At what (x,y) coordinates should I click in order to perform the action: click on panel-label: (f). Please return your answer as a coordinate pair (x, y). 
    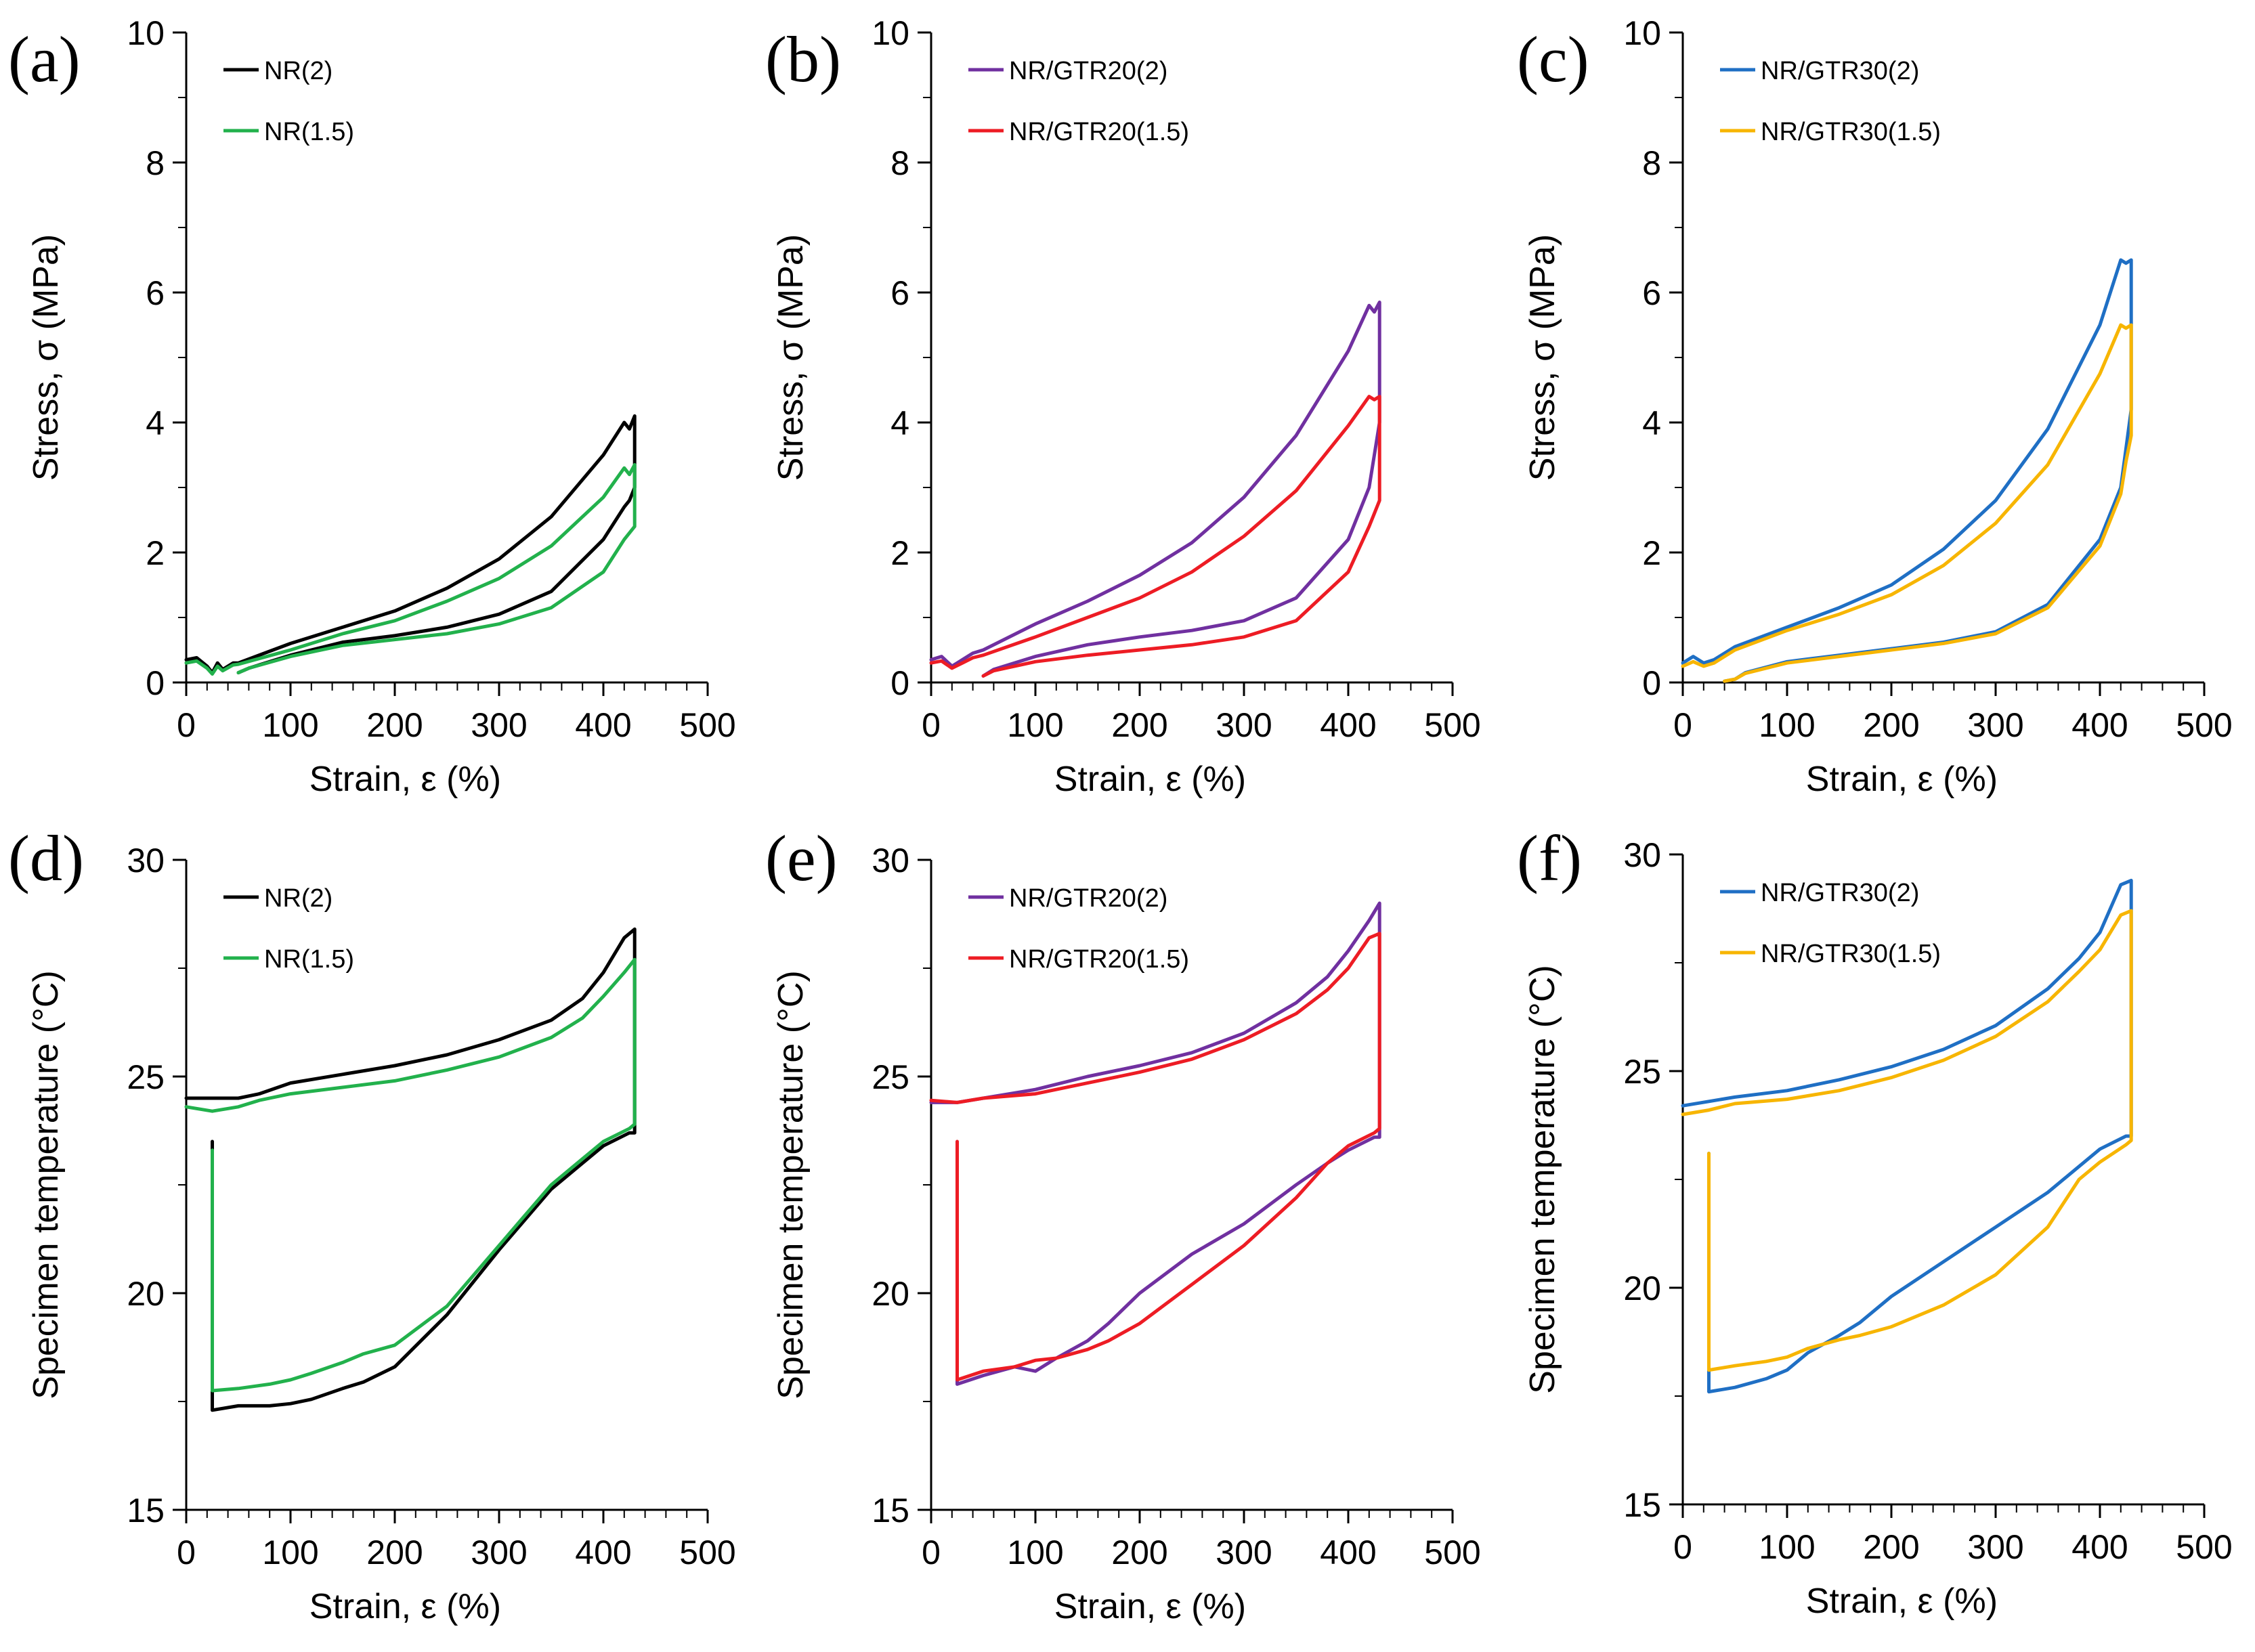
    Looking at the image, I should click on (1550, 858).